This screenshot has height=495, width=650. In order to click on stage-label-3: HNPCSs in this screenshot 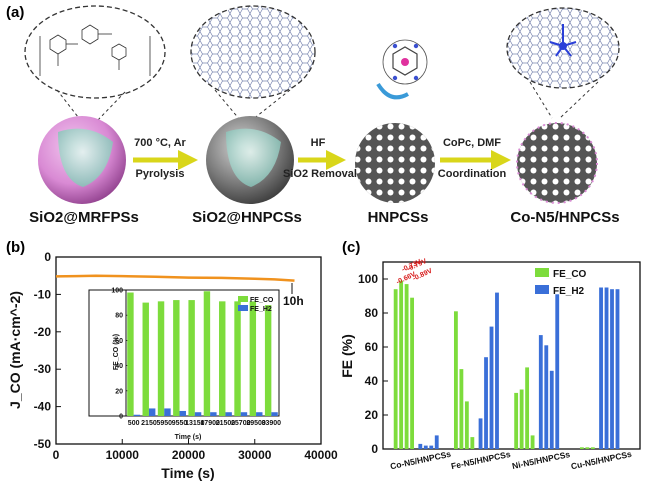, I will do `click(398, 217)`.